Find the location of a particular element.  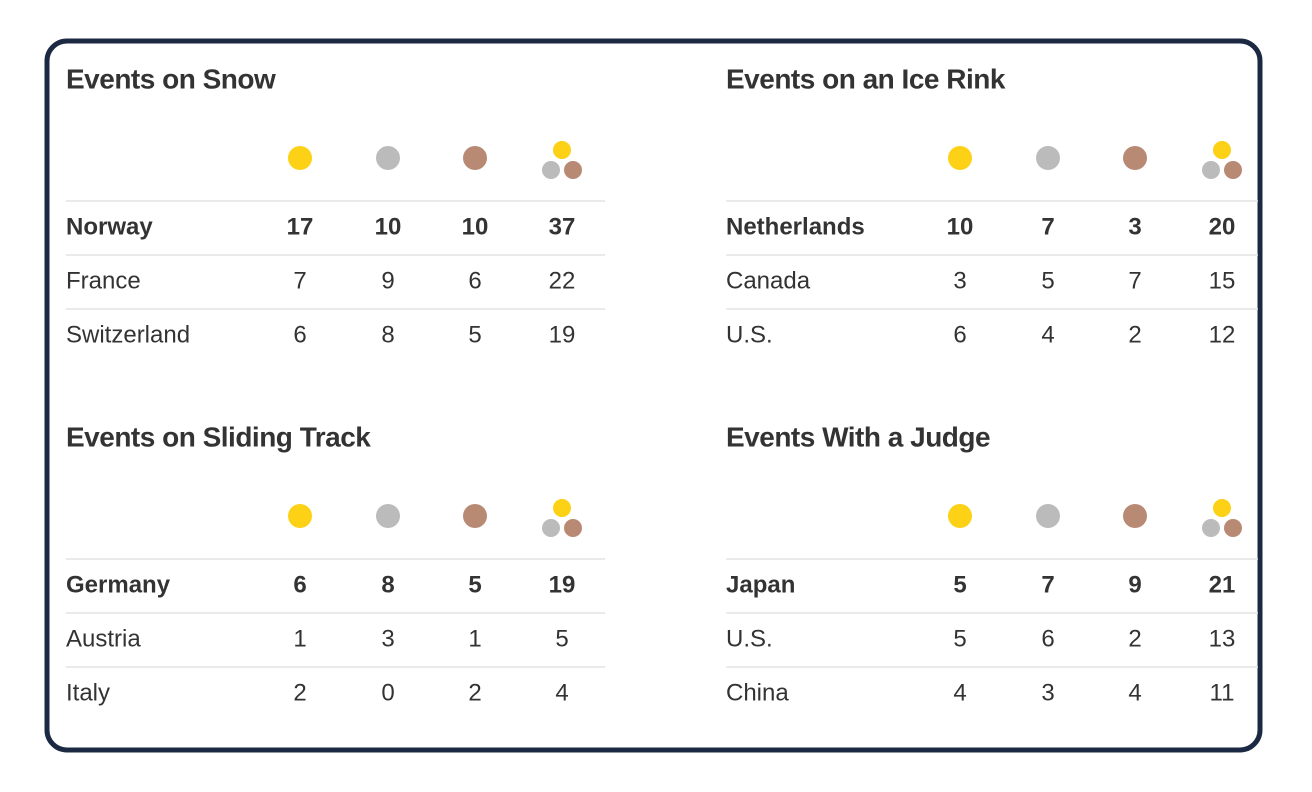

country-name: Italy is located at coordinates (88, 692).